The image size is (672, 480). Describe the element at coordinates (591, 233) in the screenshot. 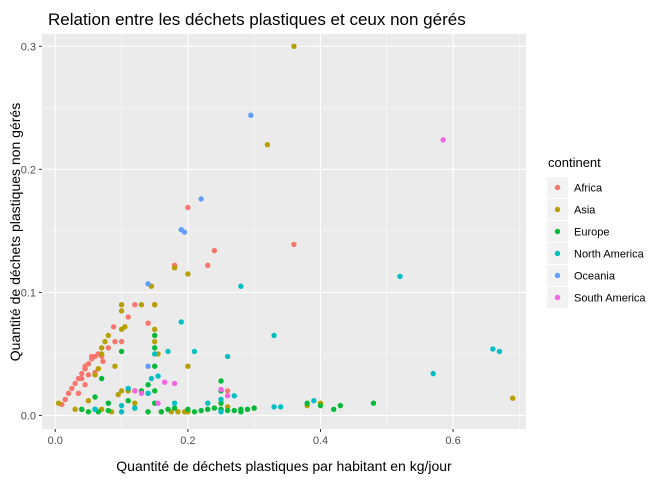

I see `legend-label: Europe` at that location.